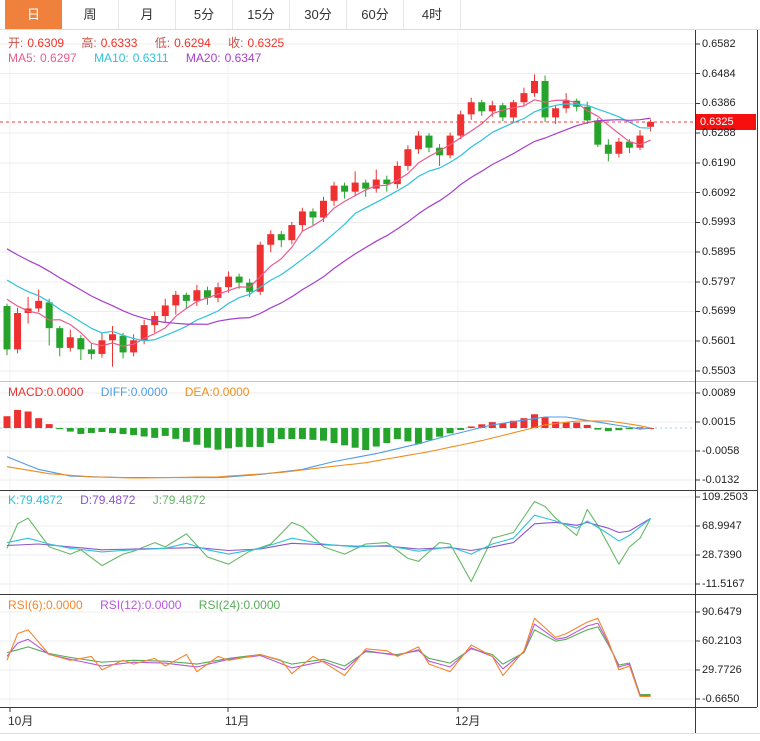 This screenshot has height=741, width=760. What do you see at coordinates (719, 222) in the screenshot?
I see `y-axis-label: 0.5993` at bounding box center [719, 222].